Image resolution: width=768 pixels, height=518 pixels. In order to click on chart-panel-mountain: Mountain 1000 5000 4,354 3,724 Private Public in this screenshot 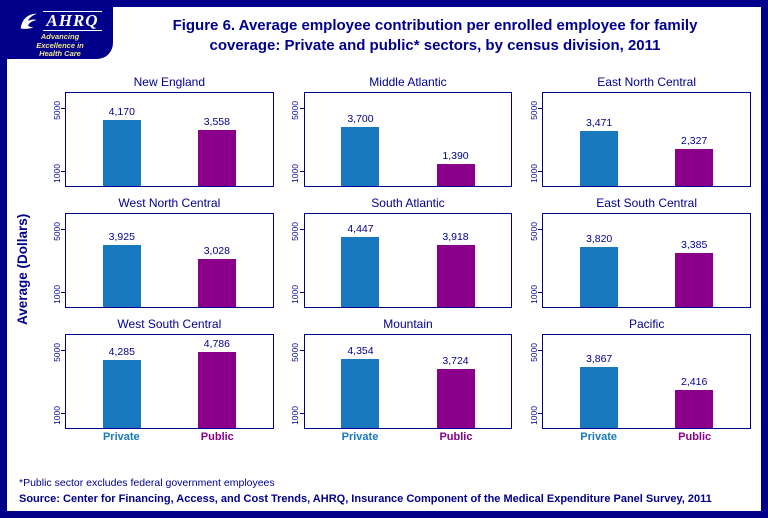, I will do `click(398, 382)`.